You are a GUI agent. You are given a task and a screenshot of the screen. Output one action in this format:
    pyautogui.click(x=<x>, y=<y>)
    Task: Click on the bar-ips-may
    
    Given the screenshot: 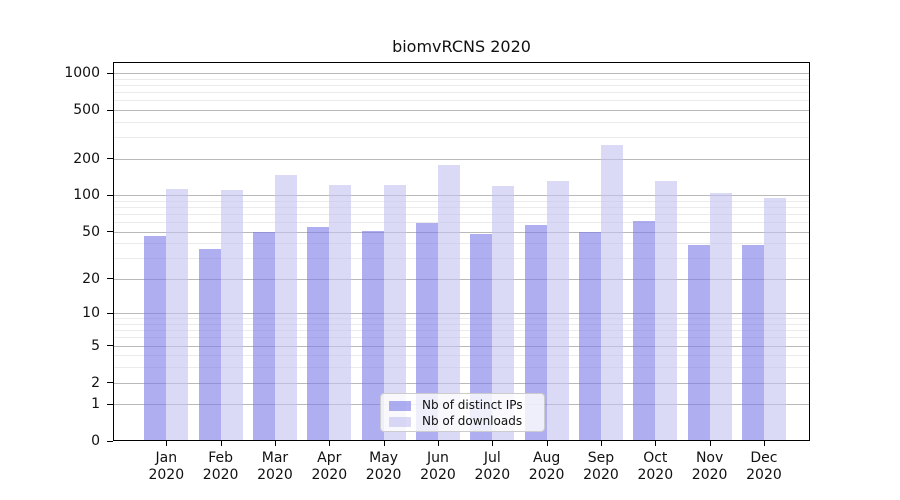 What is the action you would take?
    pyautogui.click(x=372, y=335)
    